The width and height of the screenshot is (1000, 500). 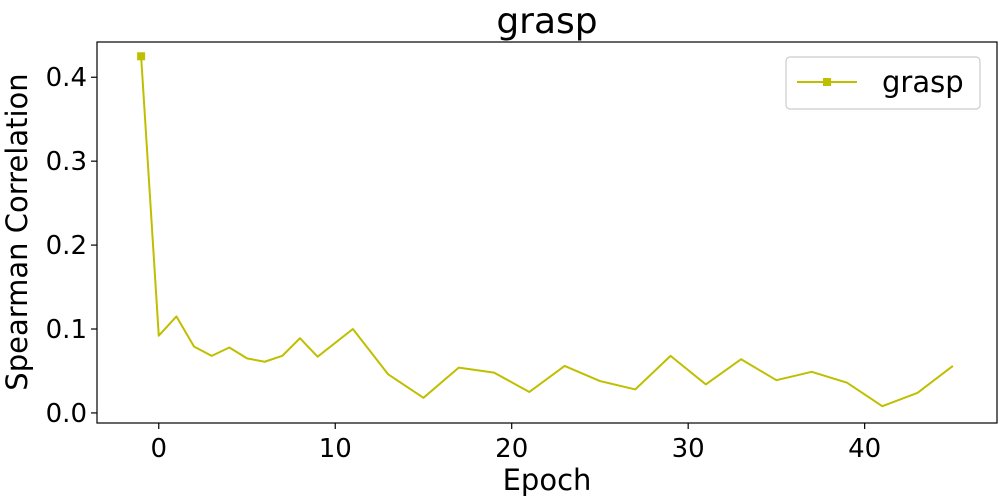 I want to click on x-tick-label: 30, so click(x=688, y=449).